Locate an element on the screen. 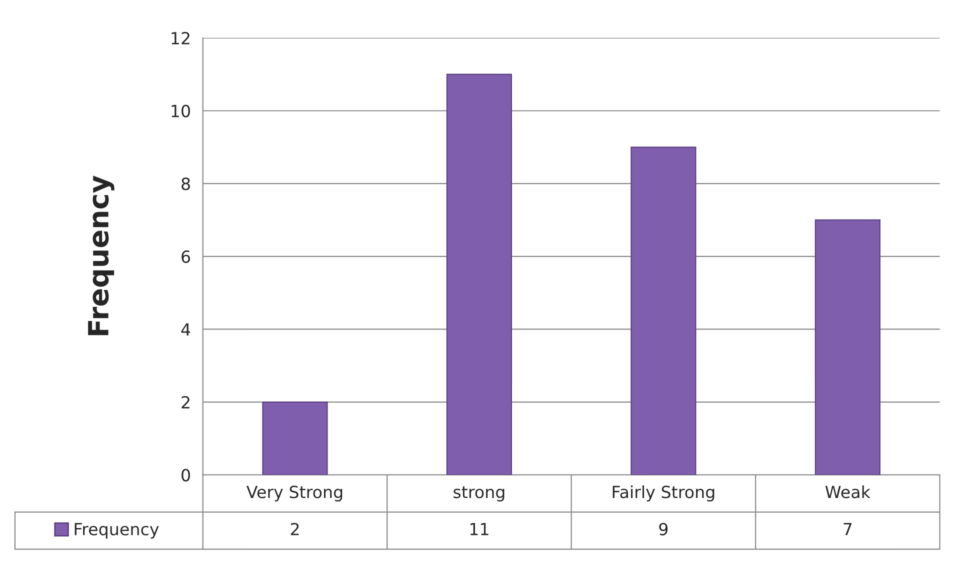 The height and width of the screenshot is (566, 957). x-tick-label: strong is located at coordinates (479, 494).